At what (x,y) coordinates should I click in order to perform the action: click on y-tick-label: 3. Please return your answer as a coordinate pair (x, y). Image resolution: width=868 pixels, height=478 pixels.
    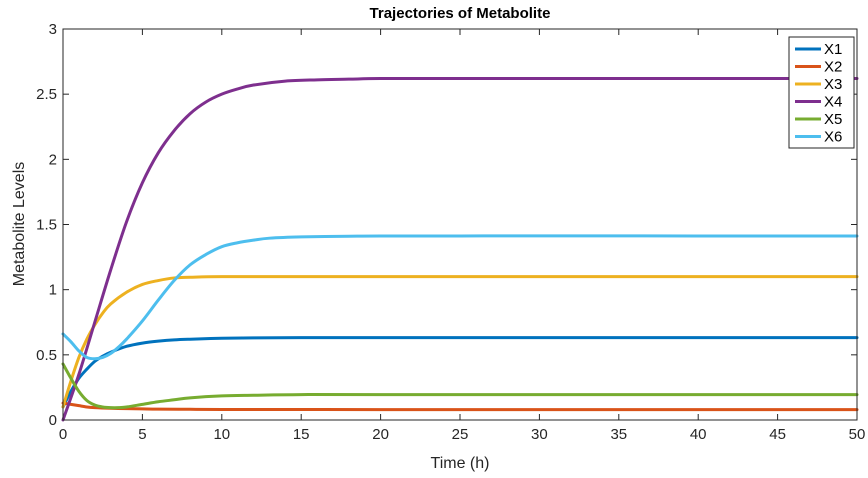
    Looking at the image, I should click on (53, 29).